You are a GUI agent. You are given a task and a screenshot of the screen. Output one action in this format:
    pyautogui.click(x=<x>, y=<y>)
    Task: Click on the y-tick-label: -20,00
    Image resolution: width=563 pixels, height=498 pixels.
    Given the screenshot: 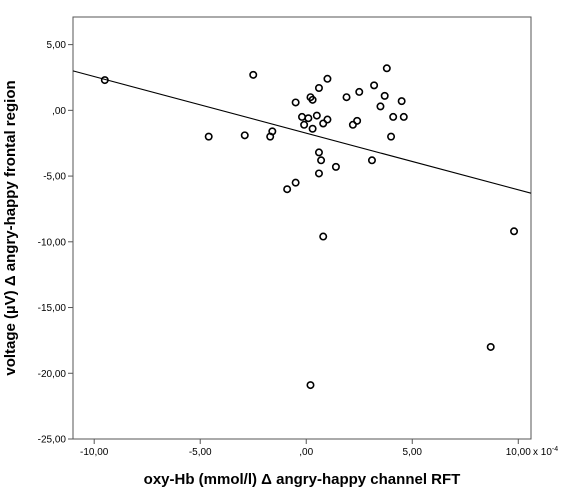 What is the action you would take?
    pyautogui.click(x=52, y=374)
    